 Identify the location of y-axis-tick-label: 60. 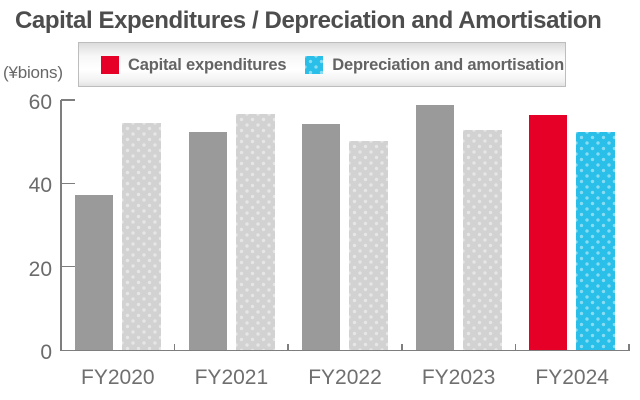
(40, 102).